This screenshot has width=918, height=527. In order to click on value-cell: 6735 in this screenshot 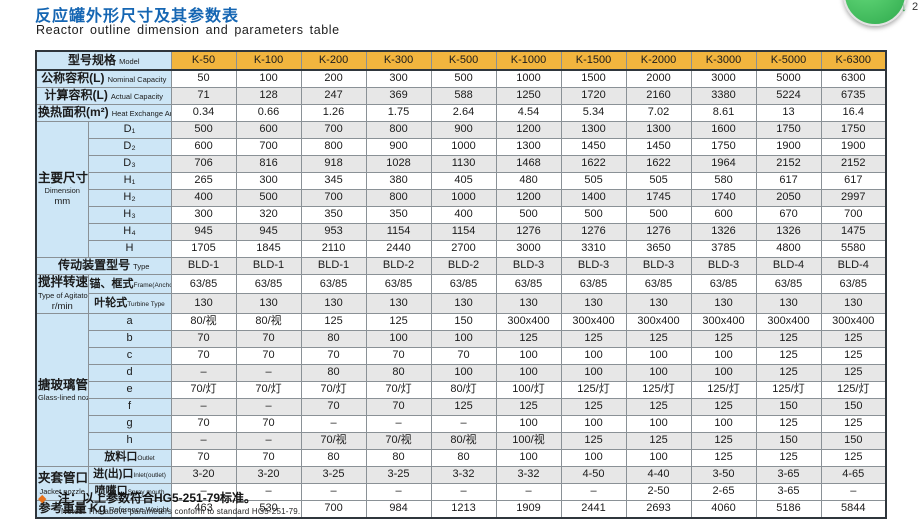, I will do `click(853, 96)`.